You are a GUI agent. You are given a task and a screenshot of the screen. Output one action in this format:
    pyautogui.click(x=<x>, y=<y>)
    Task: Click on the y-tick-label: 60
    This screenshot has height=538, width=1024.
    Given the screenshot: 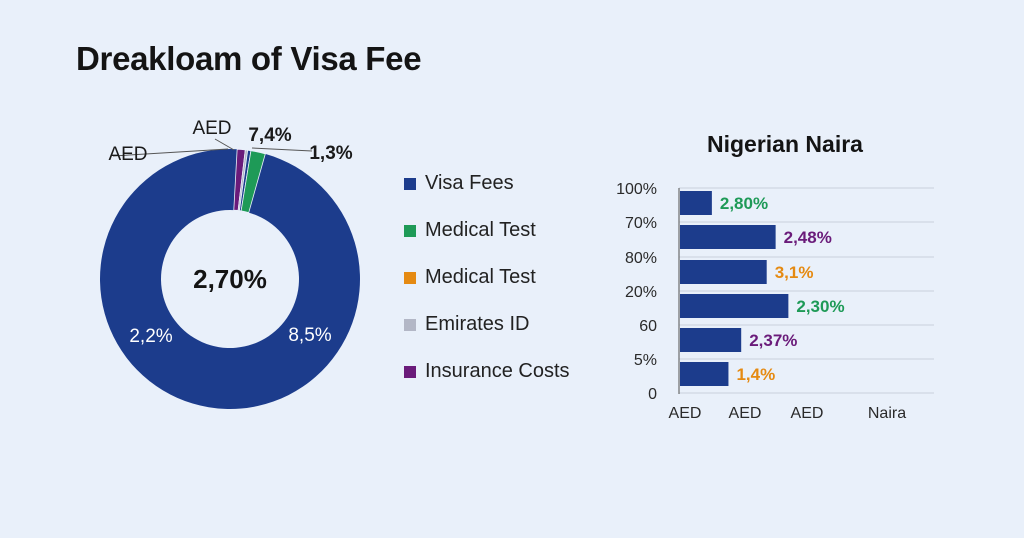 What is the action you would take?
    pyautogui.click(x=648, y=326)
    